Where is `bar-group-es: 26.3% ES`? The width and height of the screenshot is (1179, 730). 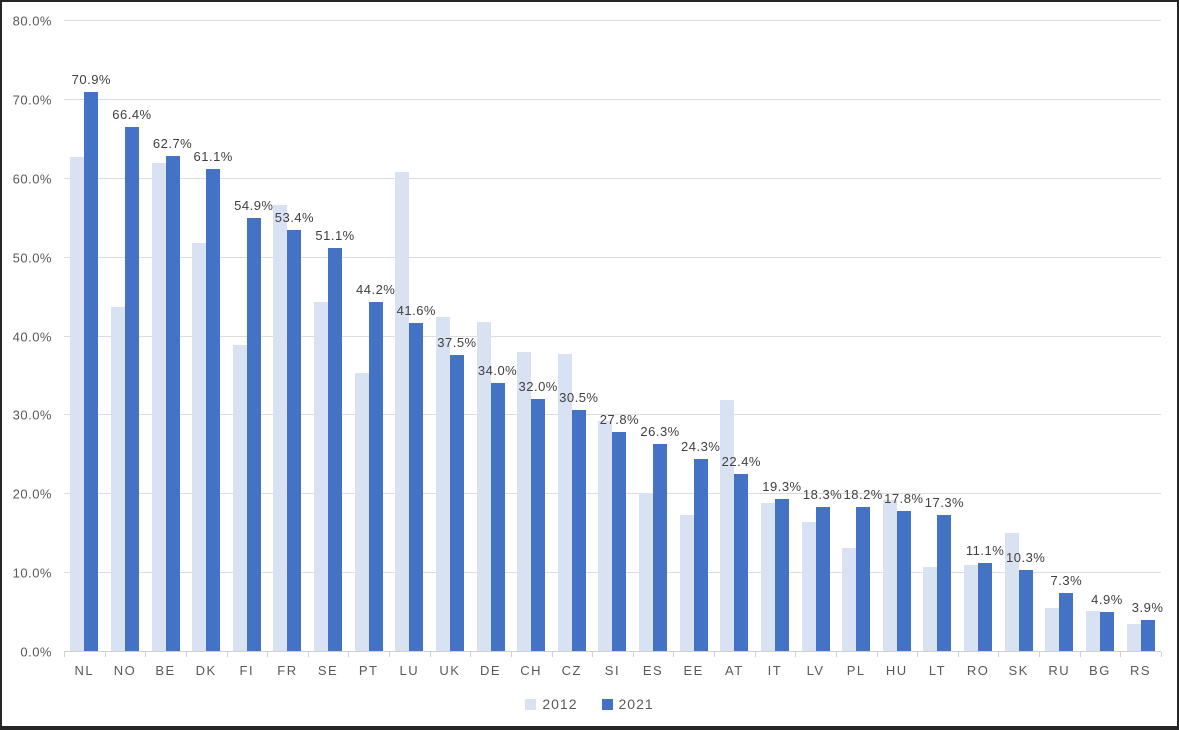 bar-group-es: 26.3% ES is located at coordinates (656, 349).